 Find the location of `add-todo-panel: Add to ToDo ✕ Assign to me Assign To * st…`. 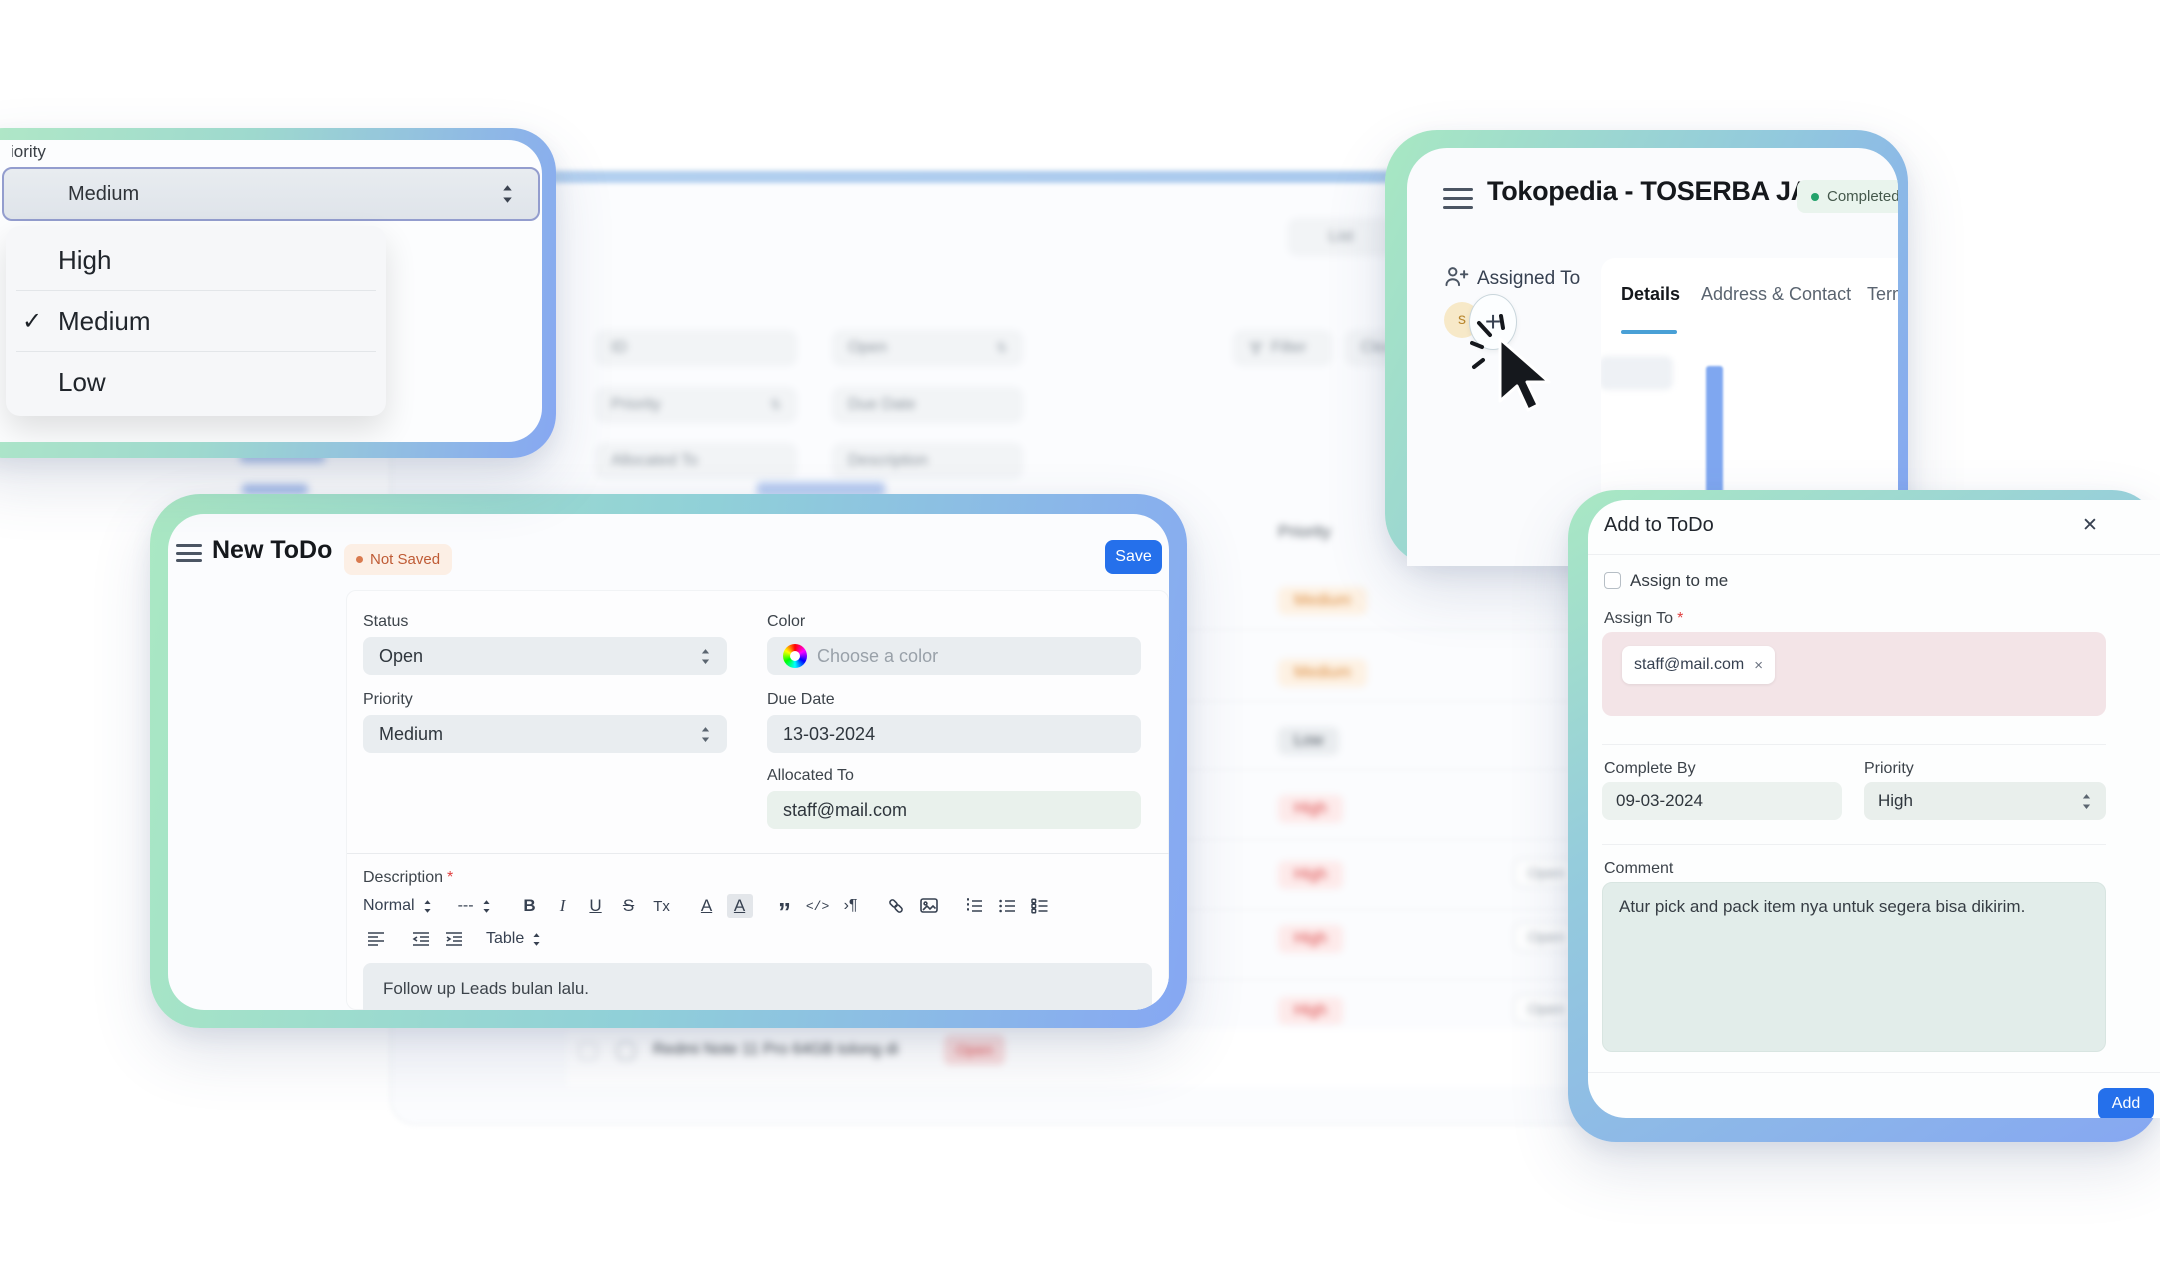

add-todo-panel: Add to ToDo ✕ Assign to me Assign To * st… is located at coordinates (1864, 816).